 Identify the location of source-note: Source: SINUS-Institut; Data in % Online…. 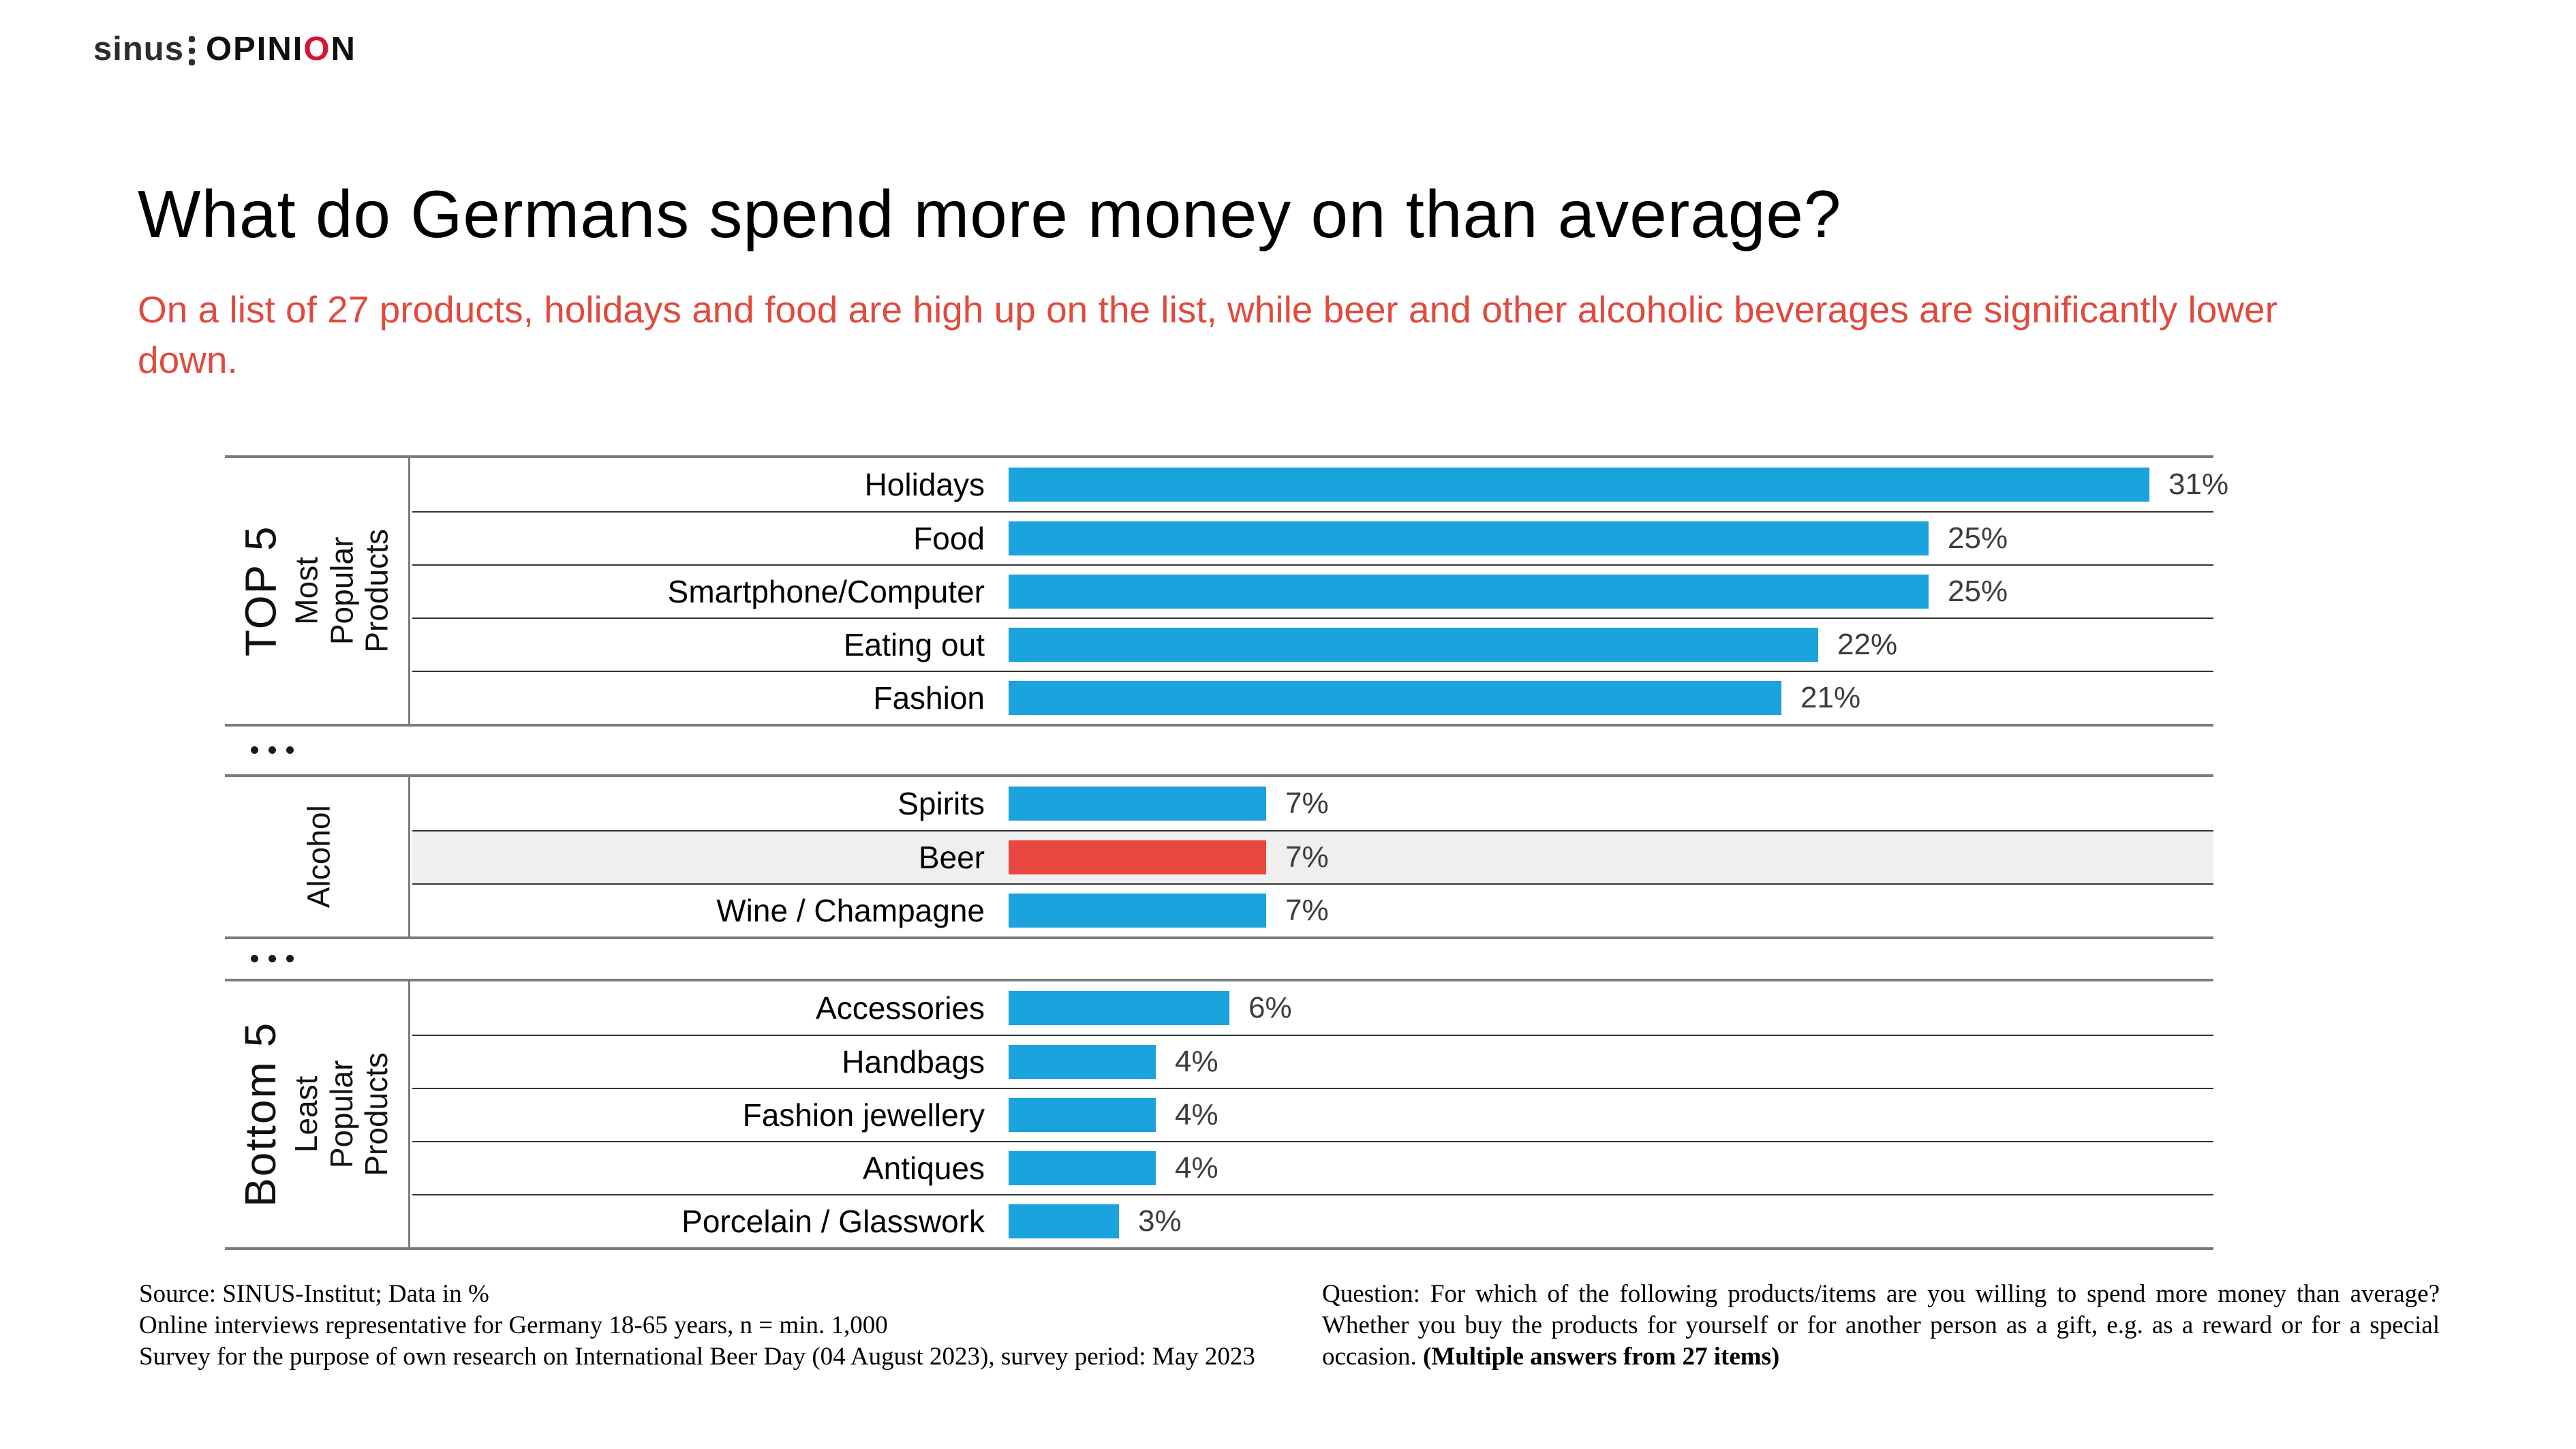
(711, 1326).